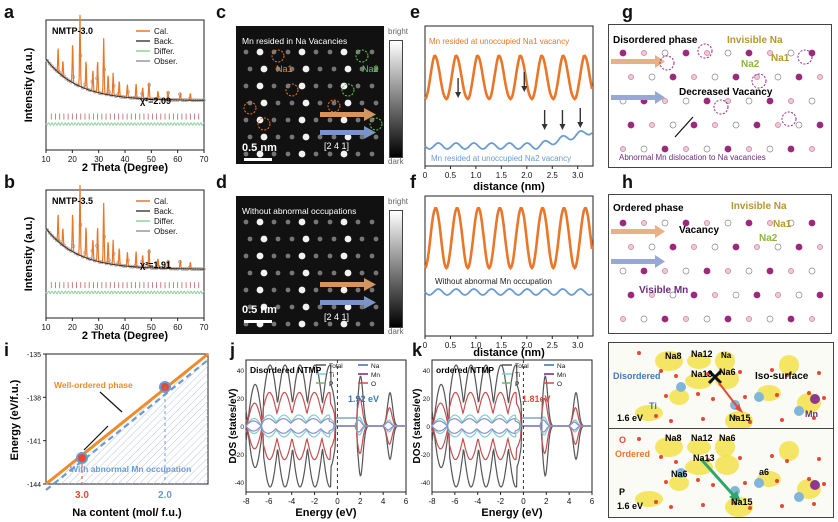  What do you see at coordinates (396, 161) in the screenshot?
I see `colorbar-dark: dark` at bounding box center [396, 161].